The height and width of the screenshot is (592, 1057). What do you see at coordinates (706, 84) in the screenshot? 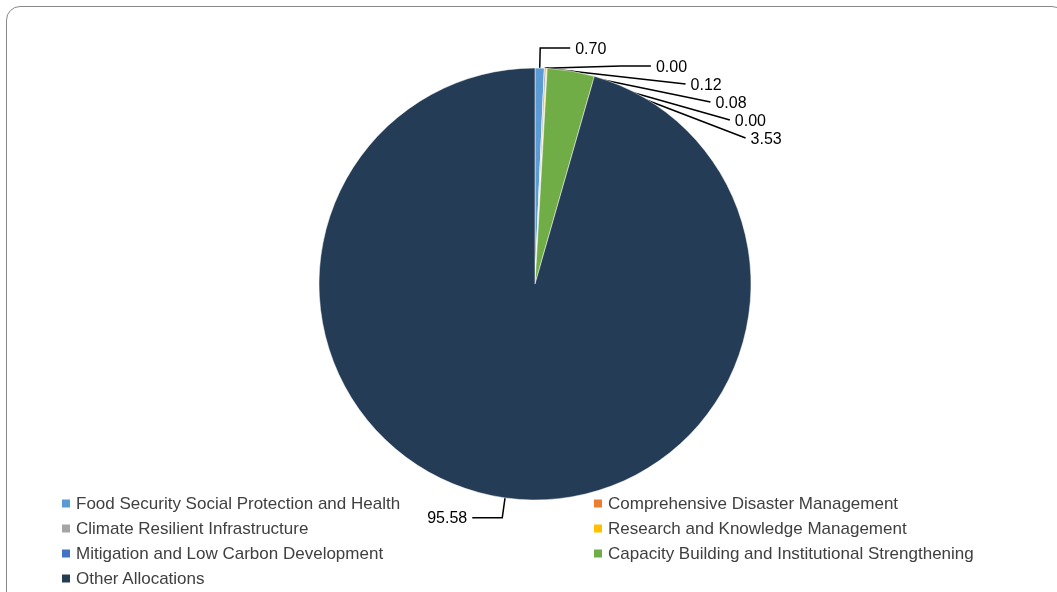
I see `data-label: 0.12` at bounding box center [706, 84].